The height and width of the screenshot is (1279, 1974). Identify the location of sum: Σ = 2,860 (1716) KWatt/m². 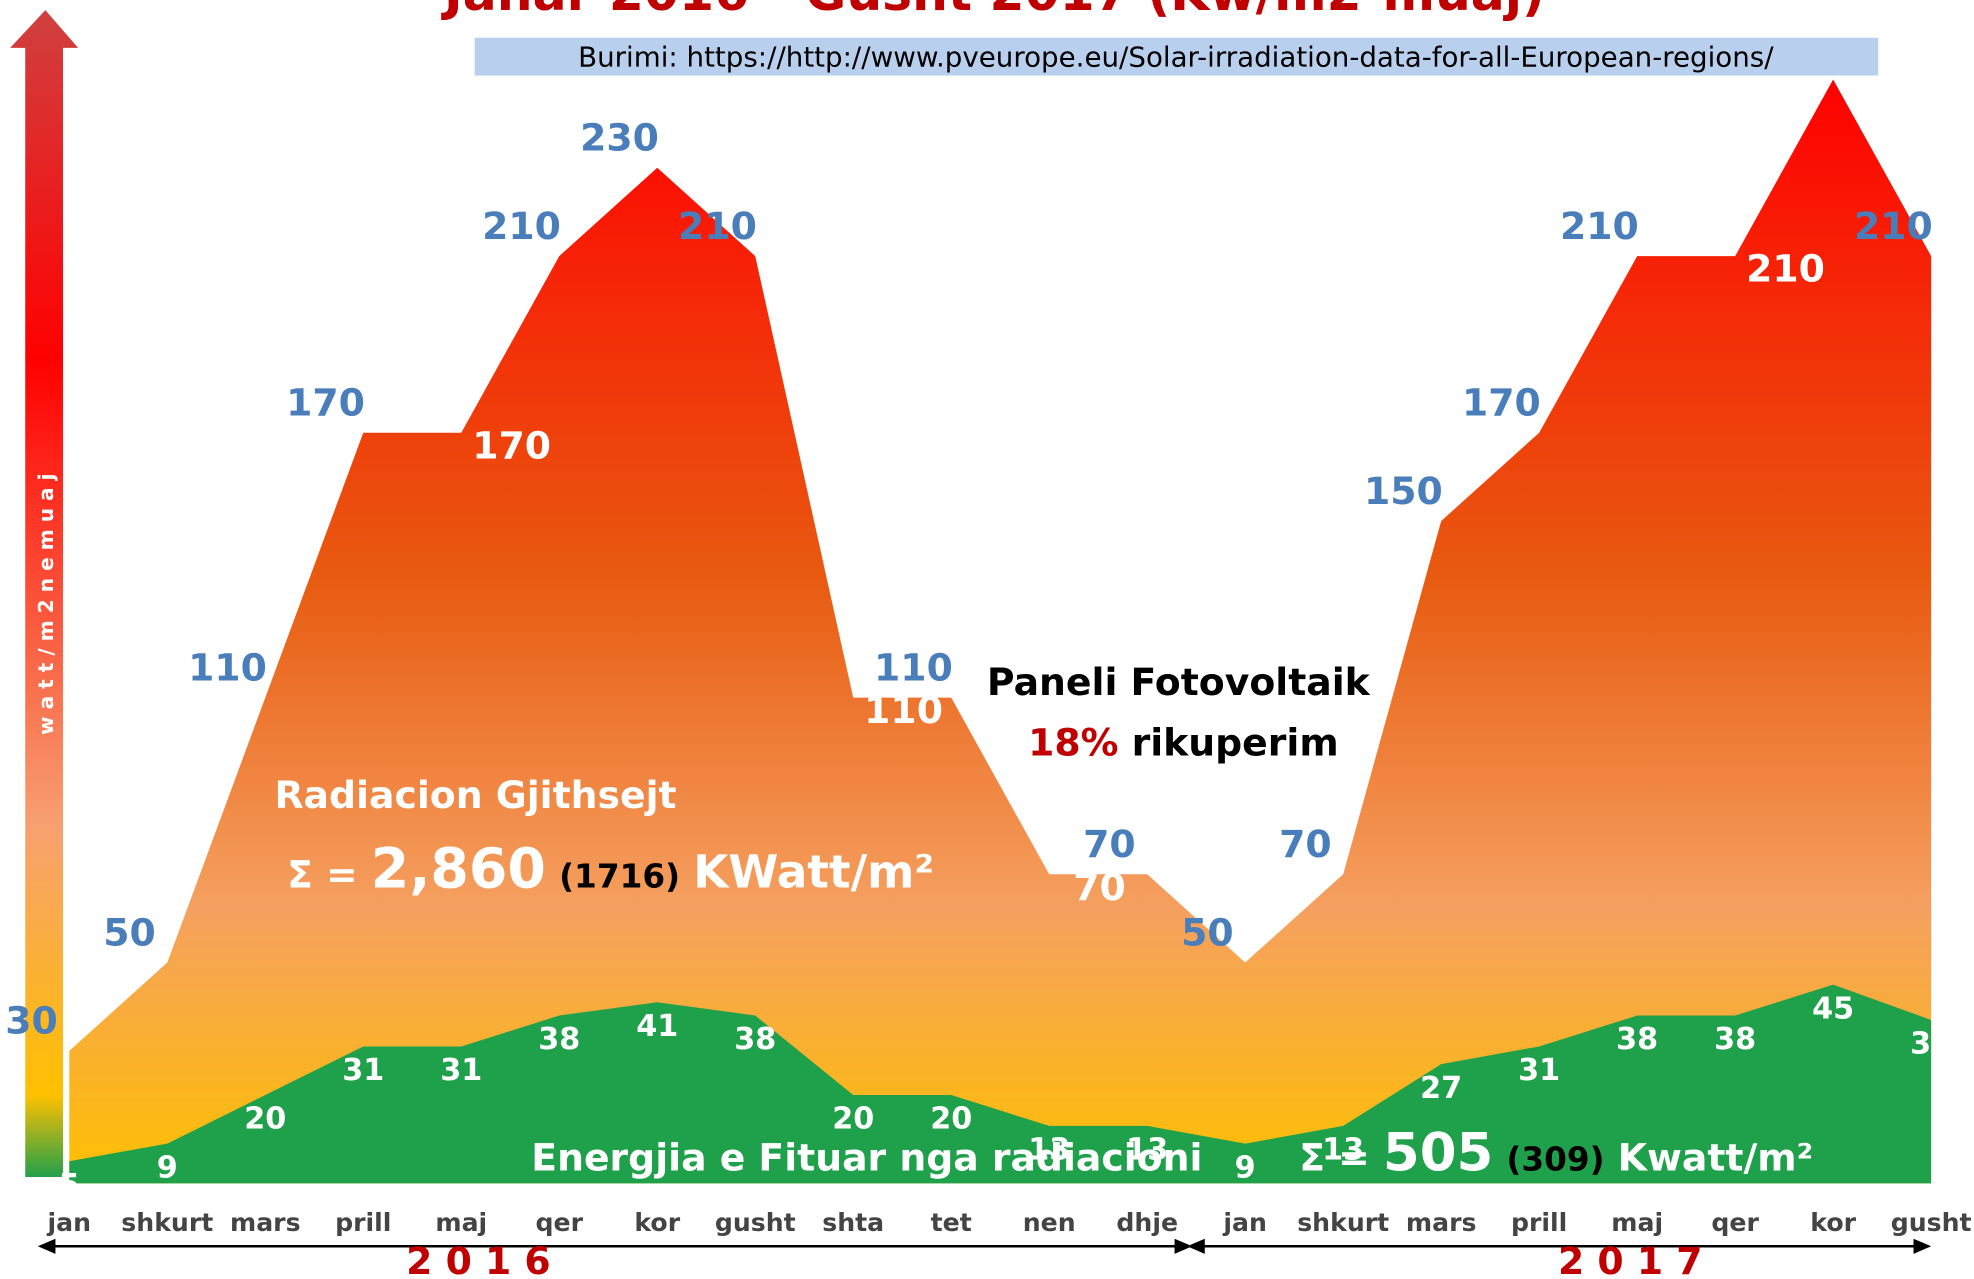
(610, 869).